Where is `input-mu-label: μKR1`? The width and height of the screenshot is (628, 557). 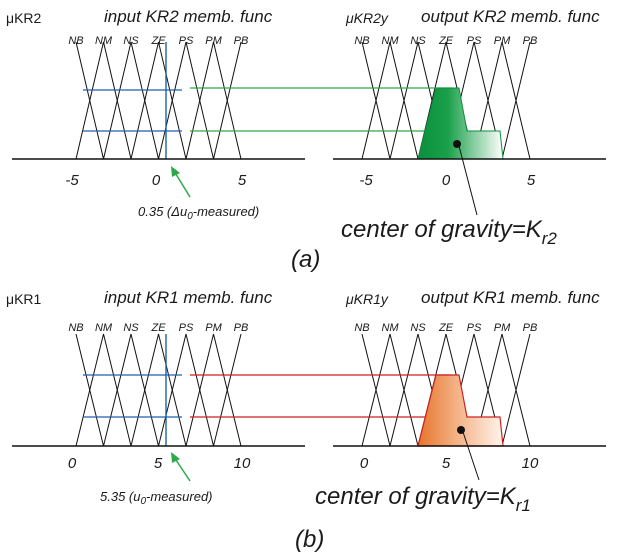 input-mu-label: μKR1 is located at coordinates (24, 299).